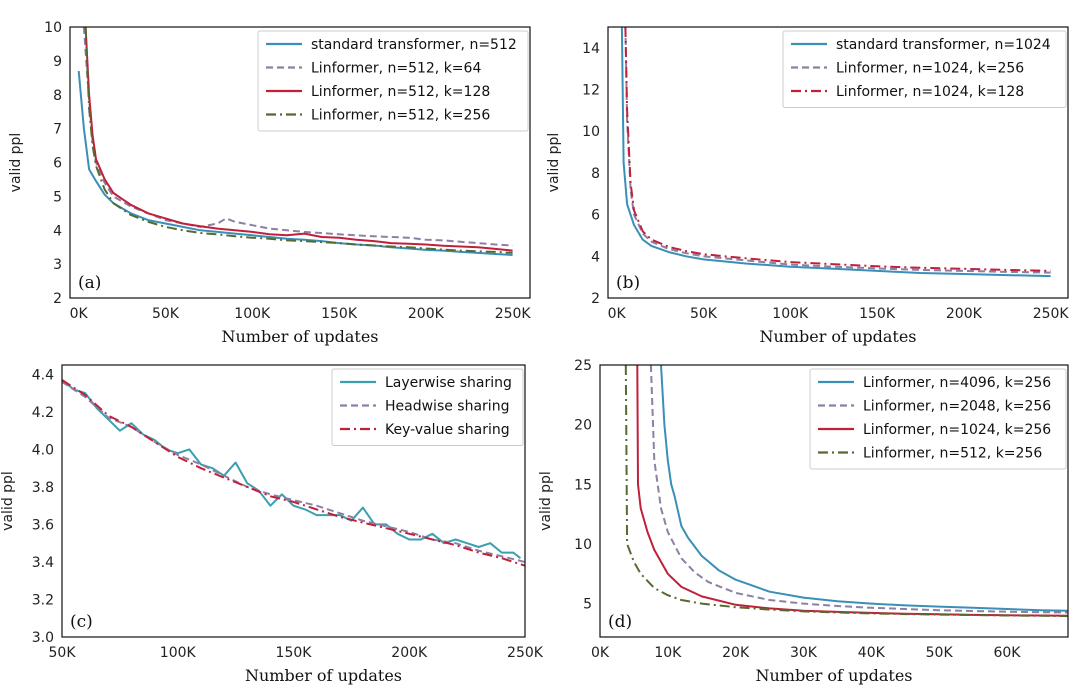  I want to click on y-tick-label: 3, so click(57, 265).